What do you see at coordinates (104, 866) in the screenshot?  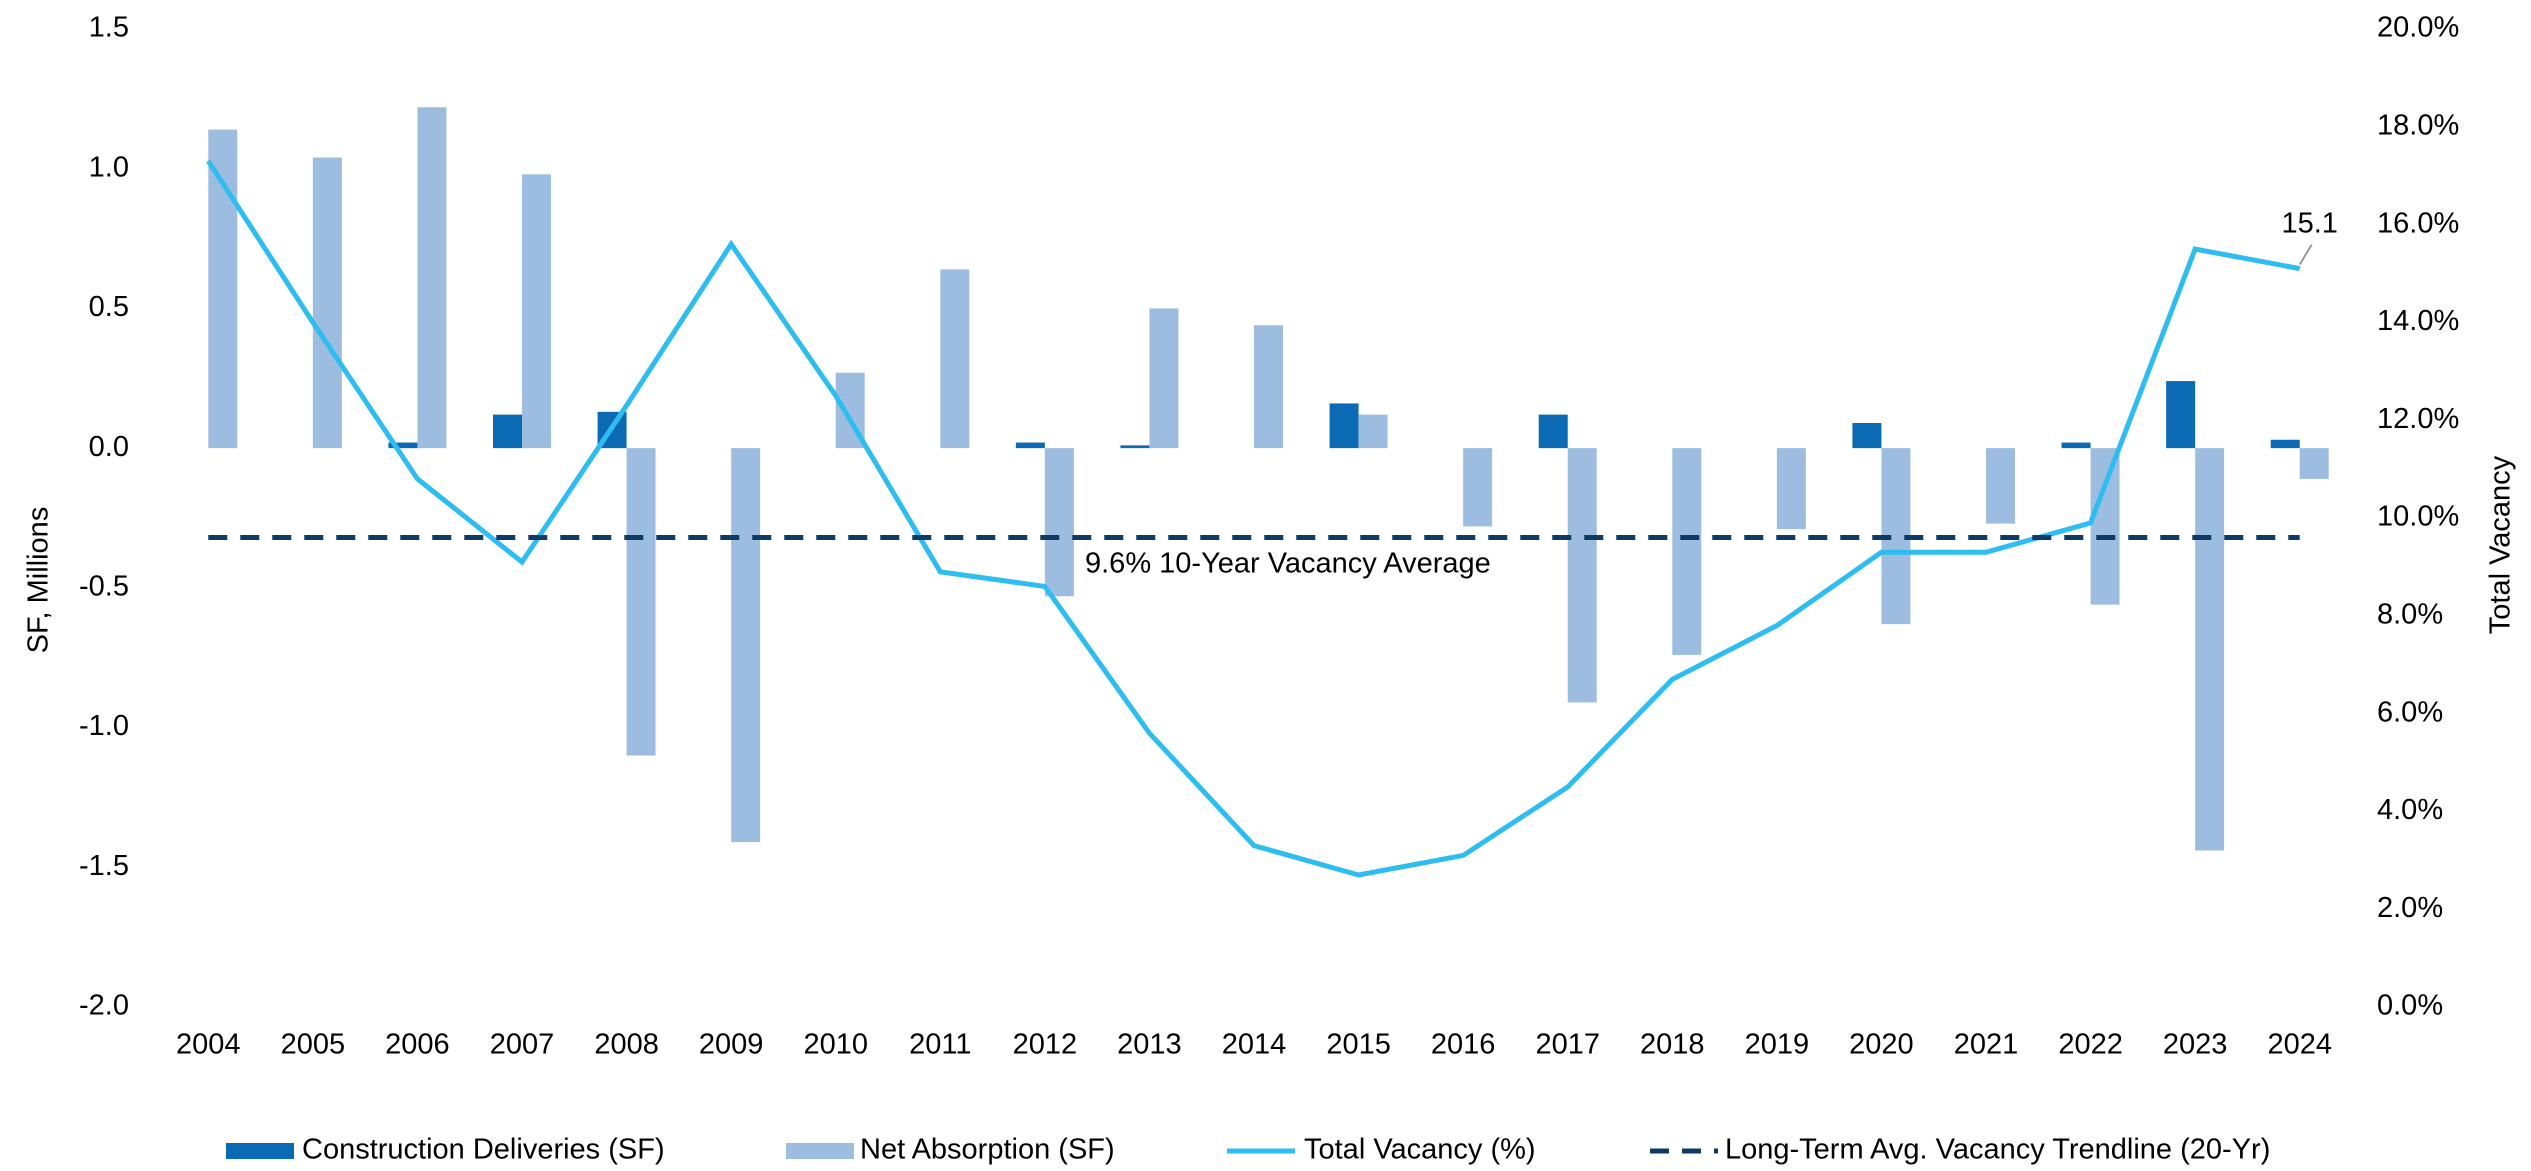 I see `y-tick-label: -1.5` at bounding box center [104, 866].